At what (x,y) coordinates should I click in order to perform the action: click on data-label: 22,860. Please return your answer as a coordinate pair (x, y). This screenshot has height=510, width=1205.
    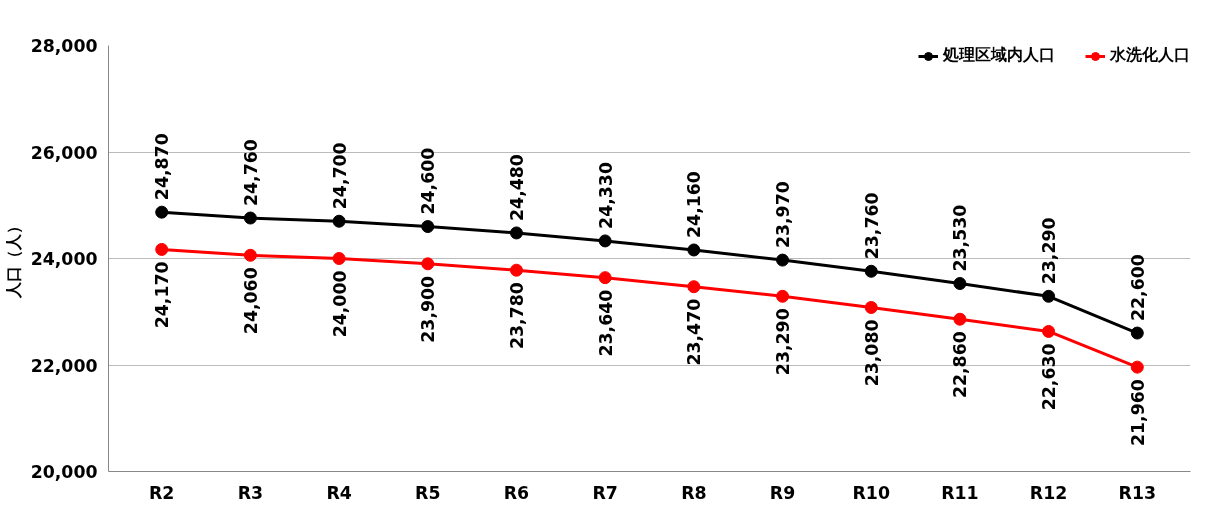
    Looking at the image, I should click on (960, 365).